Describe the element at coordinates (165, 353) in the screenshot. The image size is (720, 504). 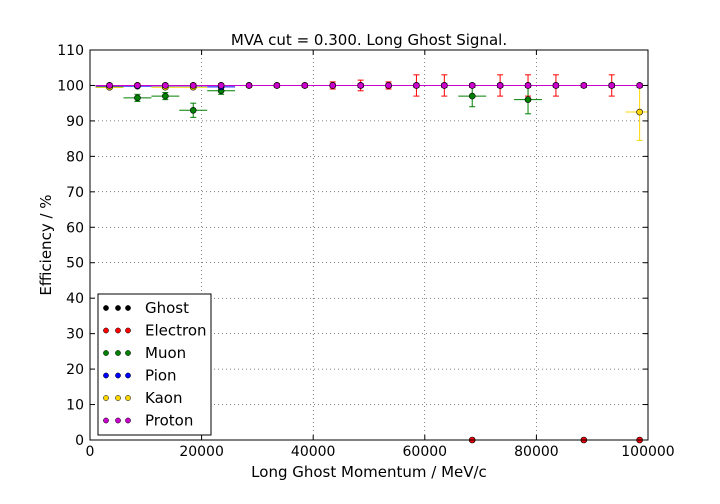
I see `legend-label: Muon` at that location.